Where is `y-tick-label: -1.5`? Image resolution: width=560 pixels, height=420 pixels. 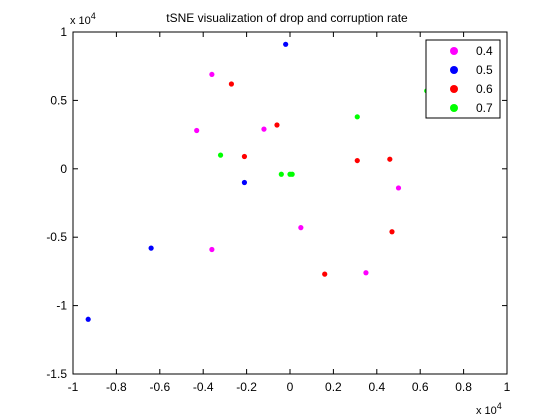
y-tick-label: -1.5 is located at coordinates (56, 374).